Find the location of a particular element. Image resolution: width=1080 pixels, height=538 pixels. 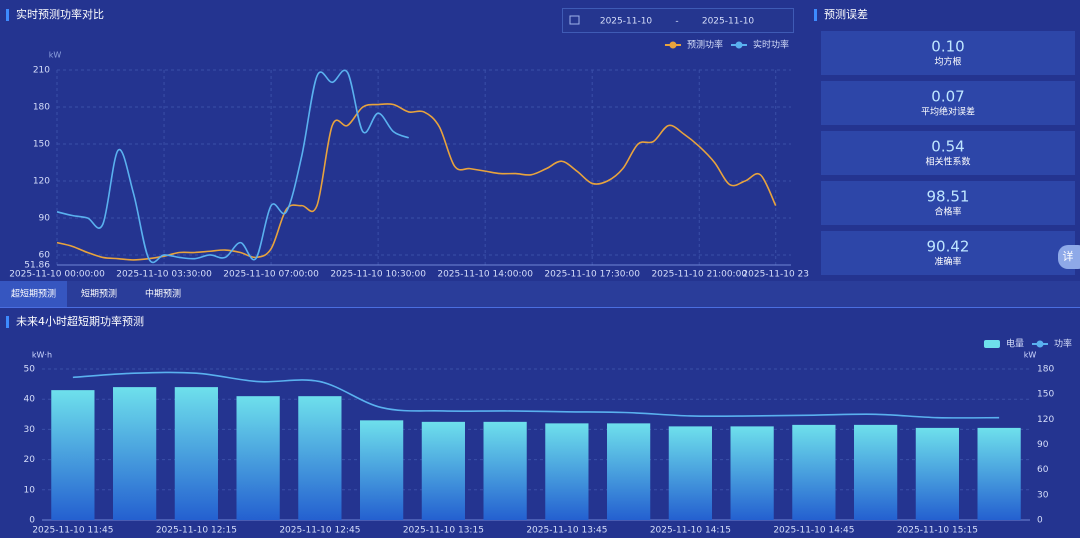

date-picker is located at coordinates (678, 20).